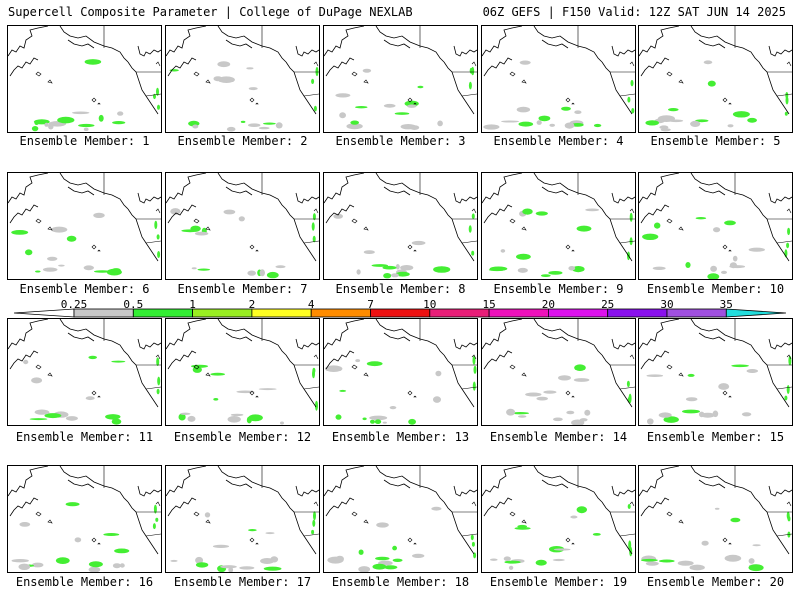 This screenshot has height=600, width=800. I want to click on ensemble-member-label: Ensemble Member: 10, so click(715, 289).